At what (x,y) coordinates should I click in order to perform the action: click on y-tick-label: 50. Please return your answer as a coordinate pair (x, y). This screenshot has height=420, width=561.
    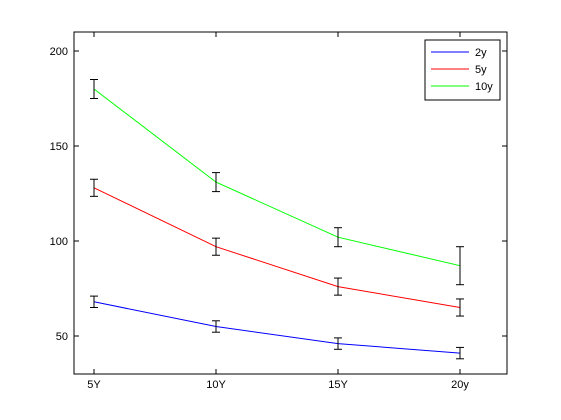
    Looking at the image, I should click on (62, 337).